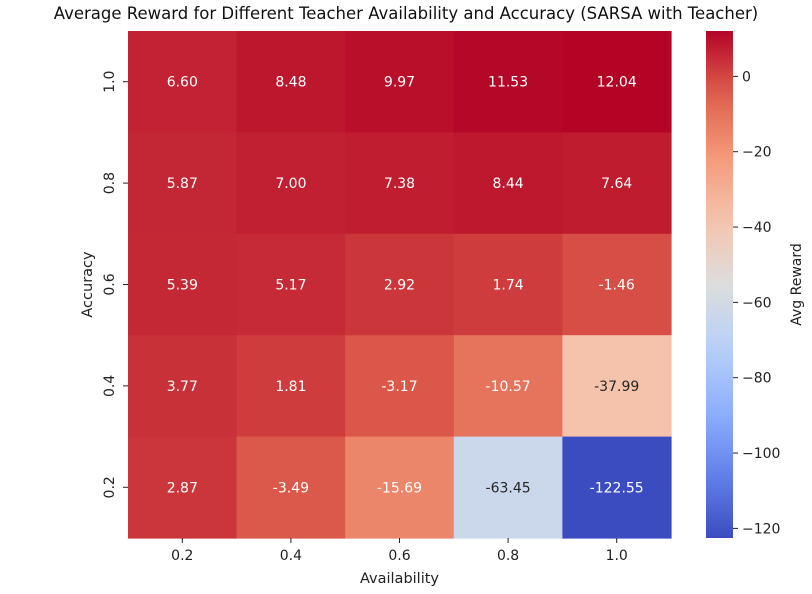 The image size is (812, 594). Describe the element at coordinates (757, 228) in the screenshot. I see `colorbar-tick-label: −40` at that location.